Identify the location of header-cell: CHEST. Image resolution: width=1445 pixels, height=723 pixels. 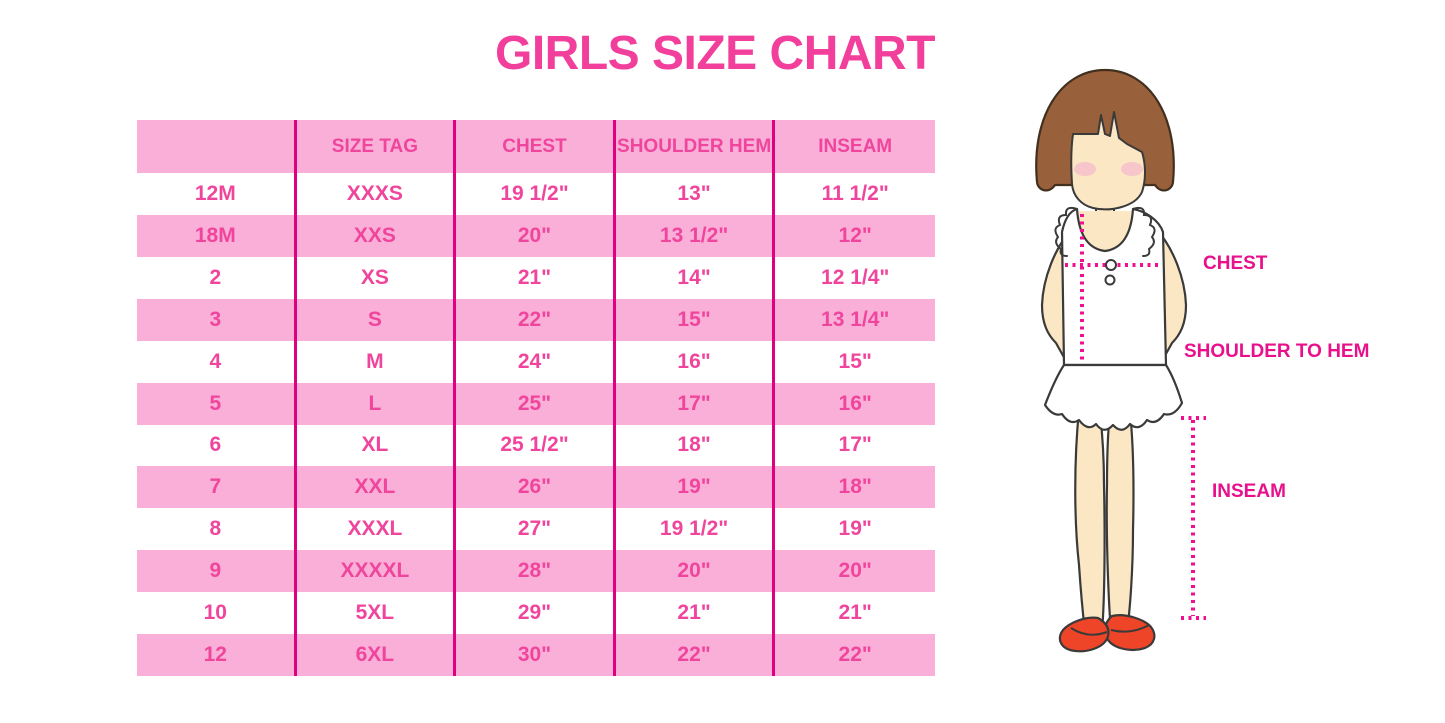
(536, 146).